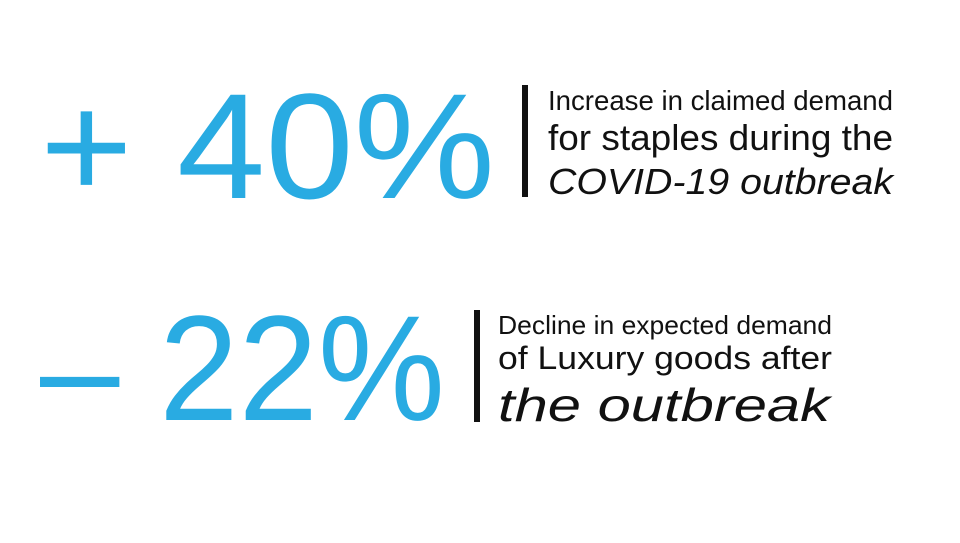 The image size is (960, 543). Describe the element at coordinates (267, 146) in the screenshot. I see `stat-figure: + 40%` at that location.